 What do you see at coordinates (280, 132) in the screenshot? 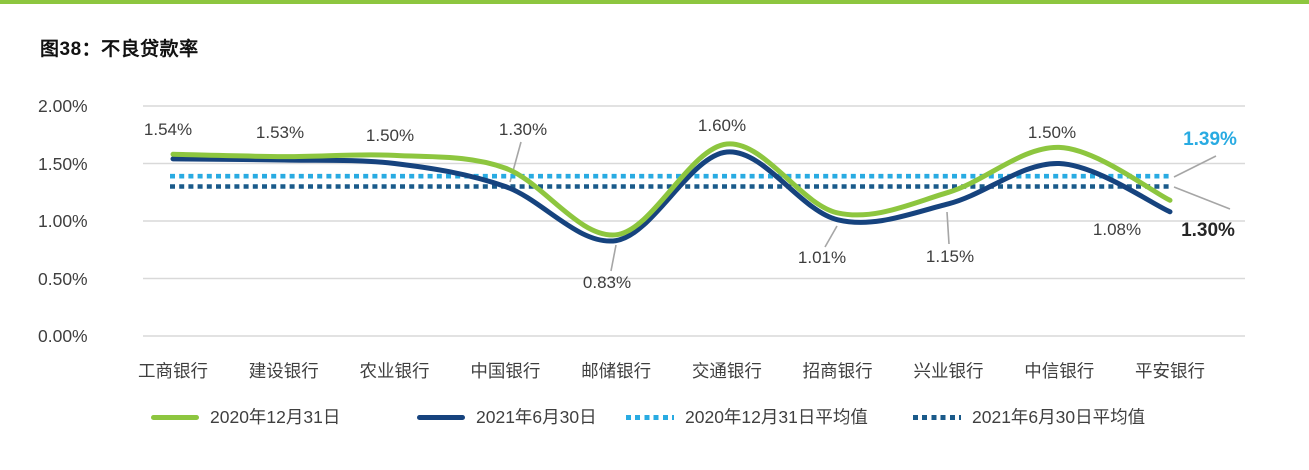
I see `data-point-label: 1.53%` at bounding box center [280, 132].